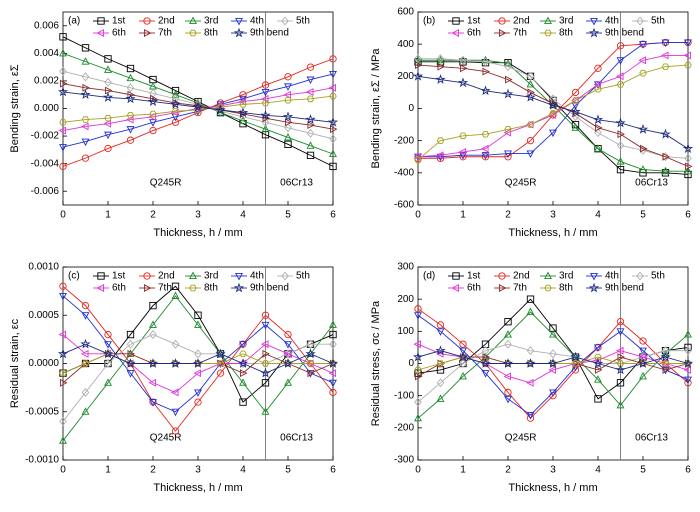 This screenshot has height=512, width=700. What do you see at coordinates (404, 172) in the screenshot?
I see `y-tick-label: -400` at bounding box center [404, 172].